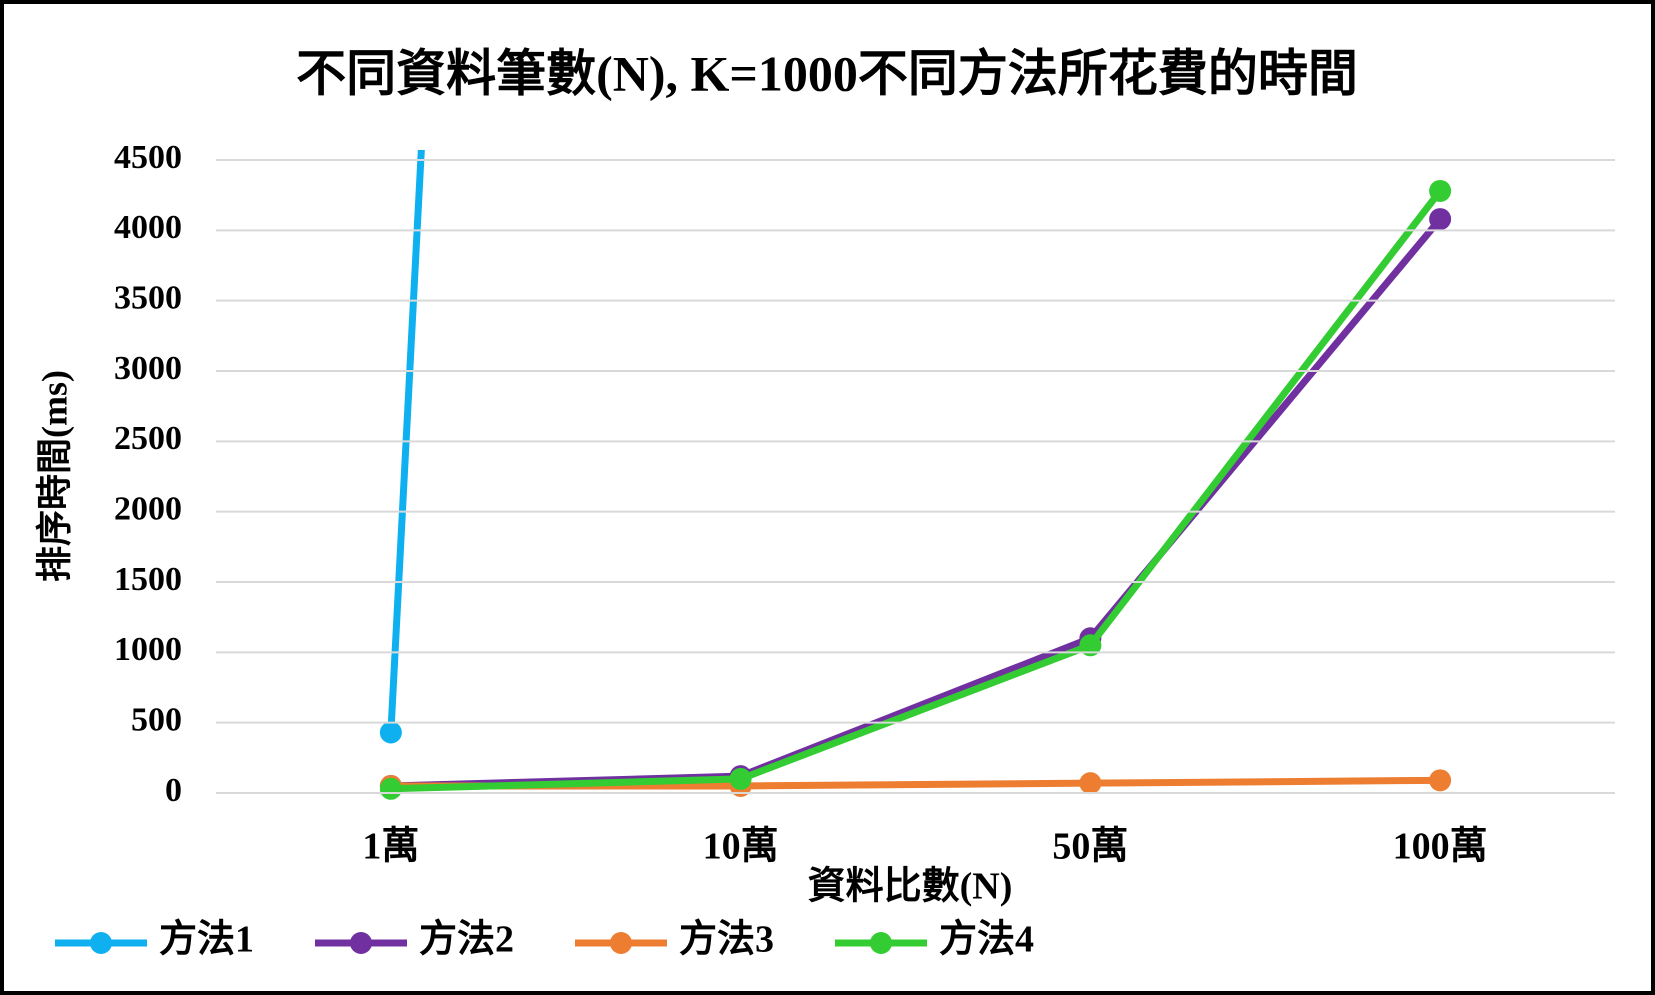 The height and width of the screenshot is (995, 1655). I want to click on x-tick-label: 100萬, so click(1440, 847).